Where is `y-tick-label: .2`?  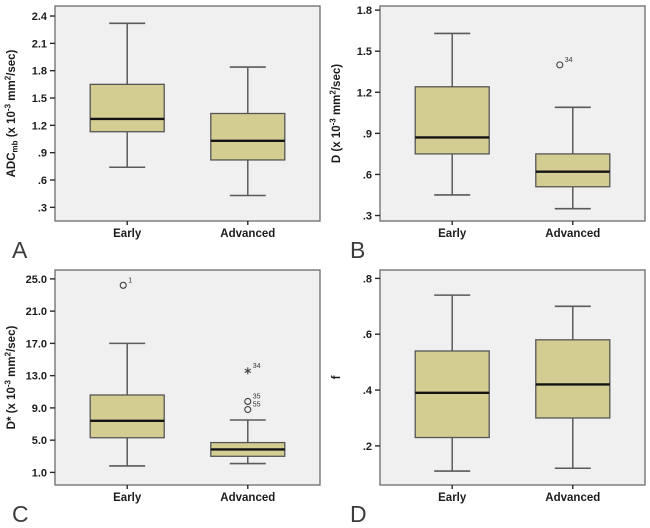
y-tick-label: .2 is located at coordinates (367, 447).